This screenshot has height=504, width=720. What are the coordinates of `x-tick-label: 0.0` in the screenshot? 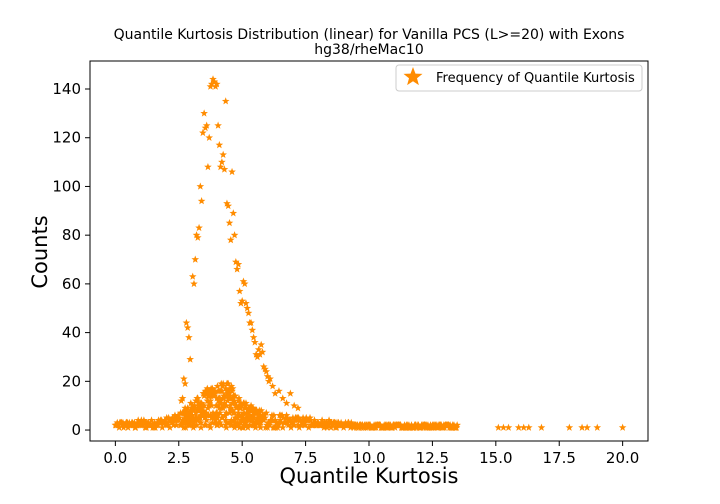 It's located at (115, 458).